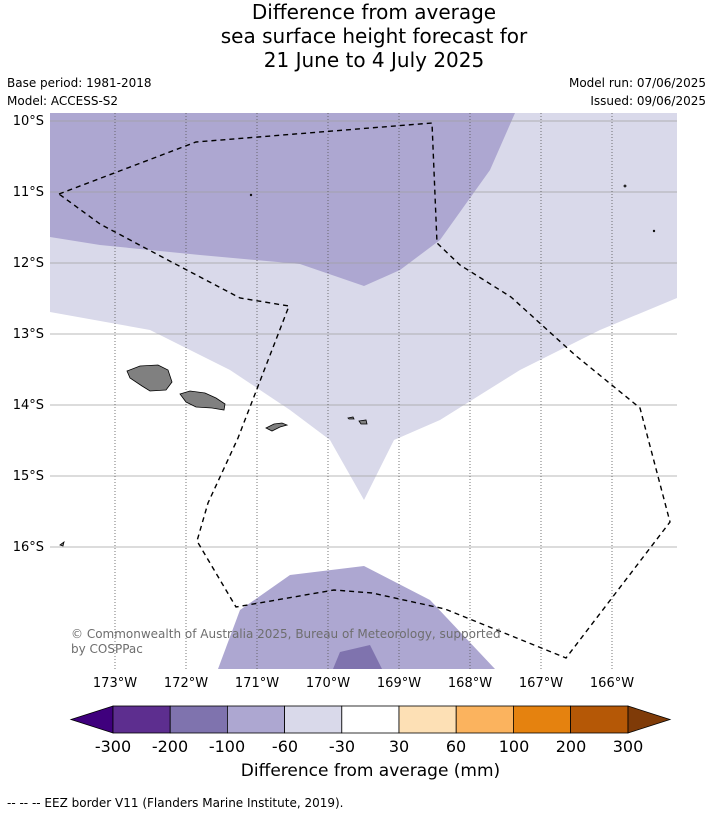 This screenshot has width=713, height=816. I want to click on model-run-date: Model run: 07/06/2025, so click(637, 83).